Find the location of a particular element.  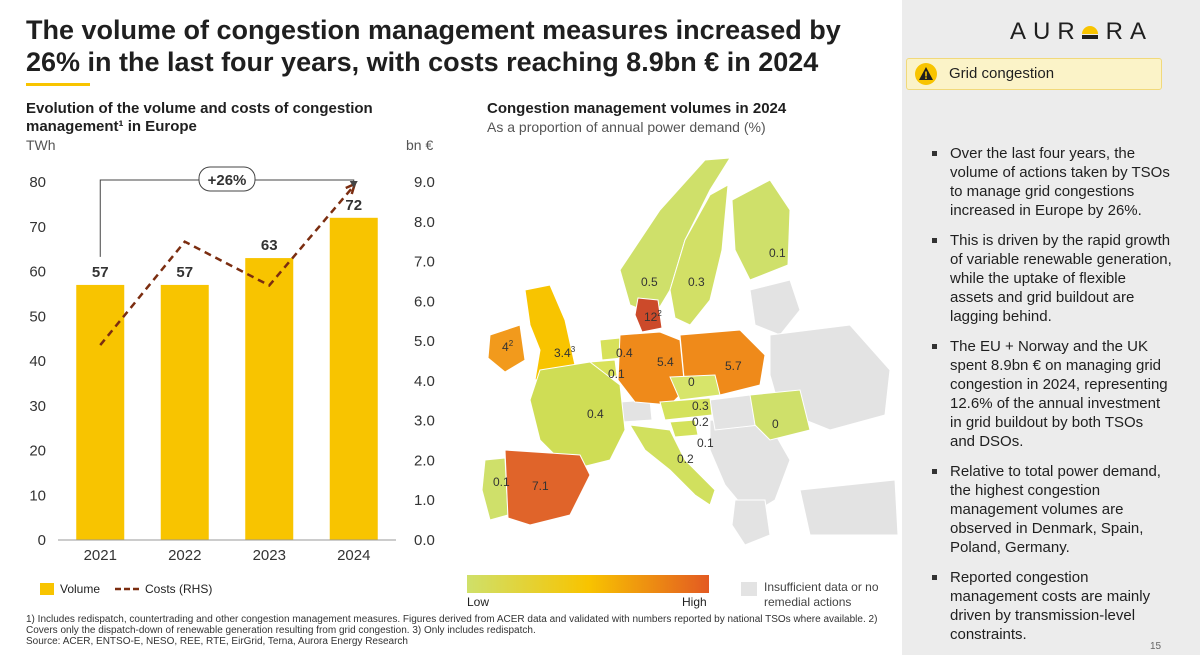

aurora-logo: AUR RA is located at coordinates (1082, 31).